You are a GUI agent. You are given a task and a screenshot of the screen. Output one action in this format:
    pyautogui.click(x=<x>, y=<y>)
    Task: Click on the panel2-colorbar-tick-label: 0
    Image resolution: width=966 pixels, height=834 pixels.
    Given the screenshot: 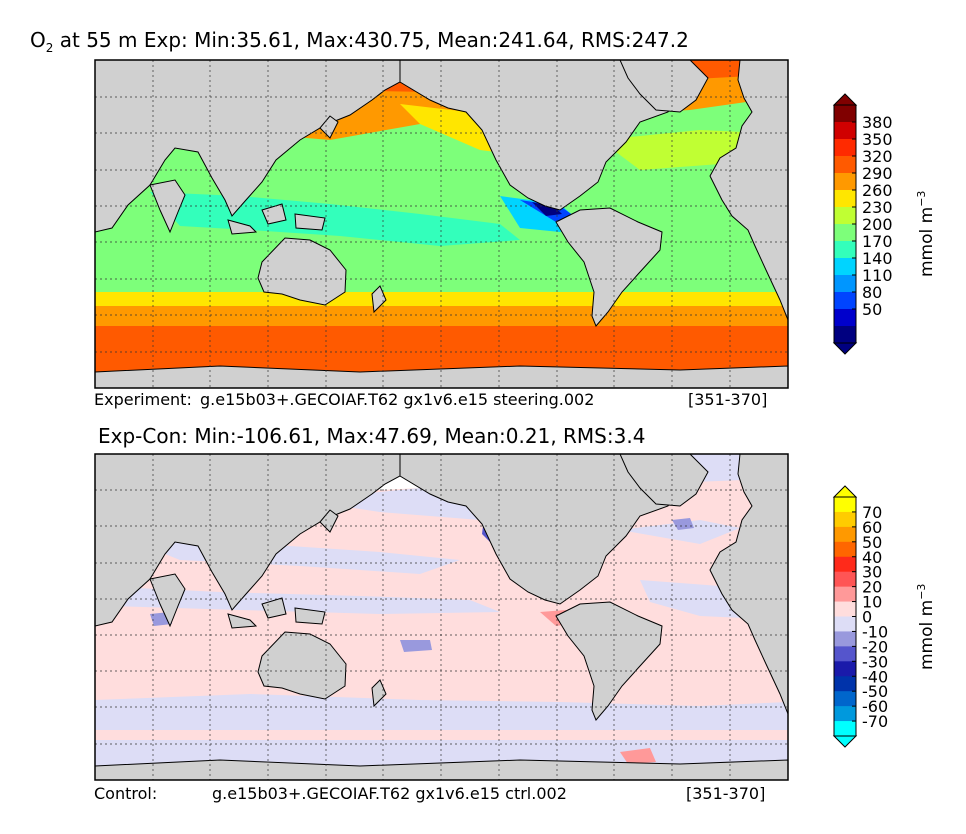 What is the action you would take?
    pyautogui.click(x=867, y=617)
    